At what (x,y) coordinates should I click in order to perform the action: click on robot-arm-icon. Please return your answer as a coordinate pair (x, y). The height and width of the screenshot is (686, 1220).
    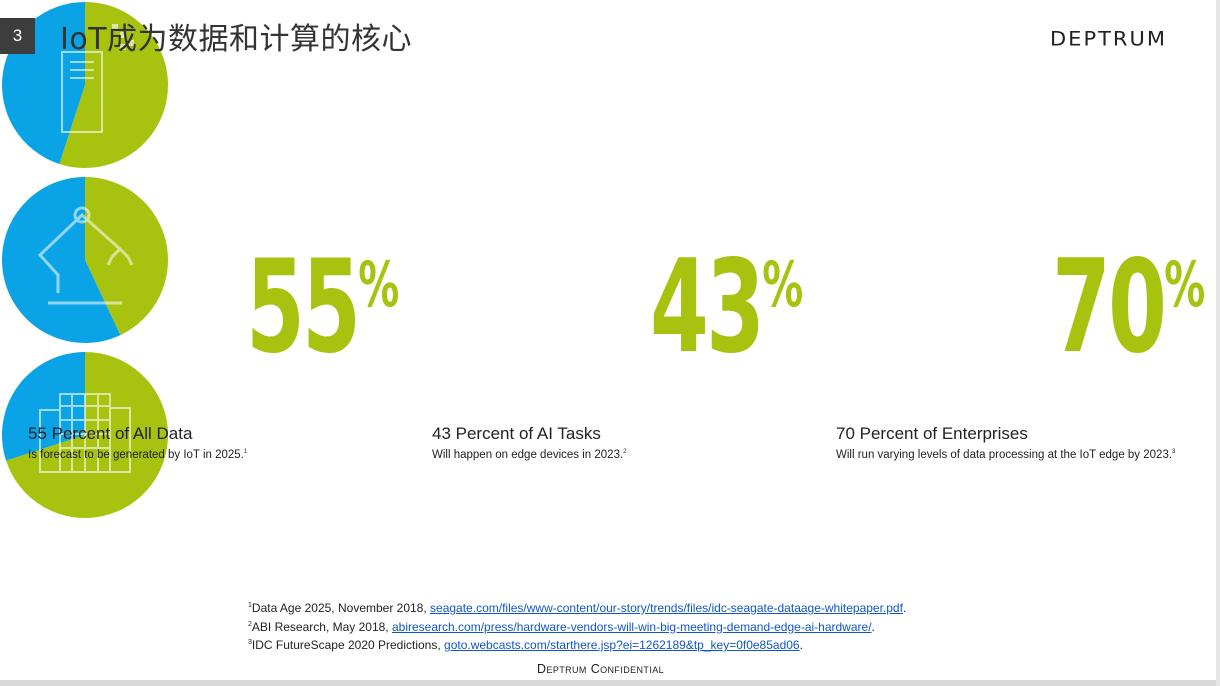
    Looking at the image, I should click on (85, 255).